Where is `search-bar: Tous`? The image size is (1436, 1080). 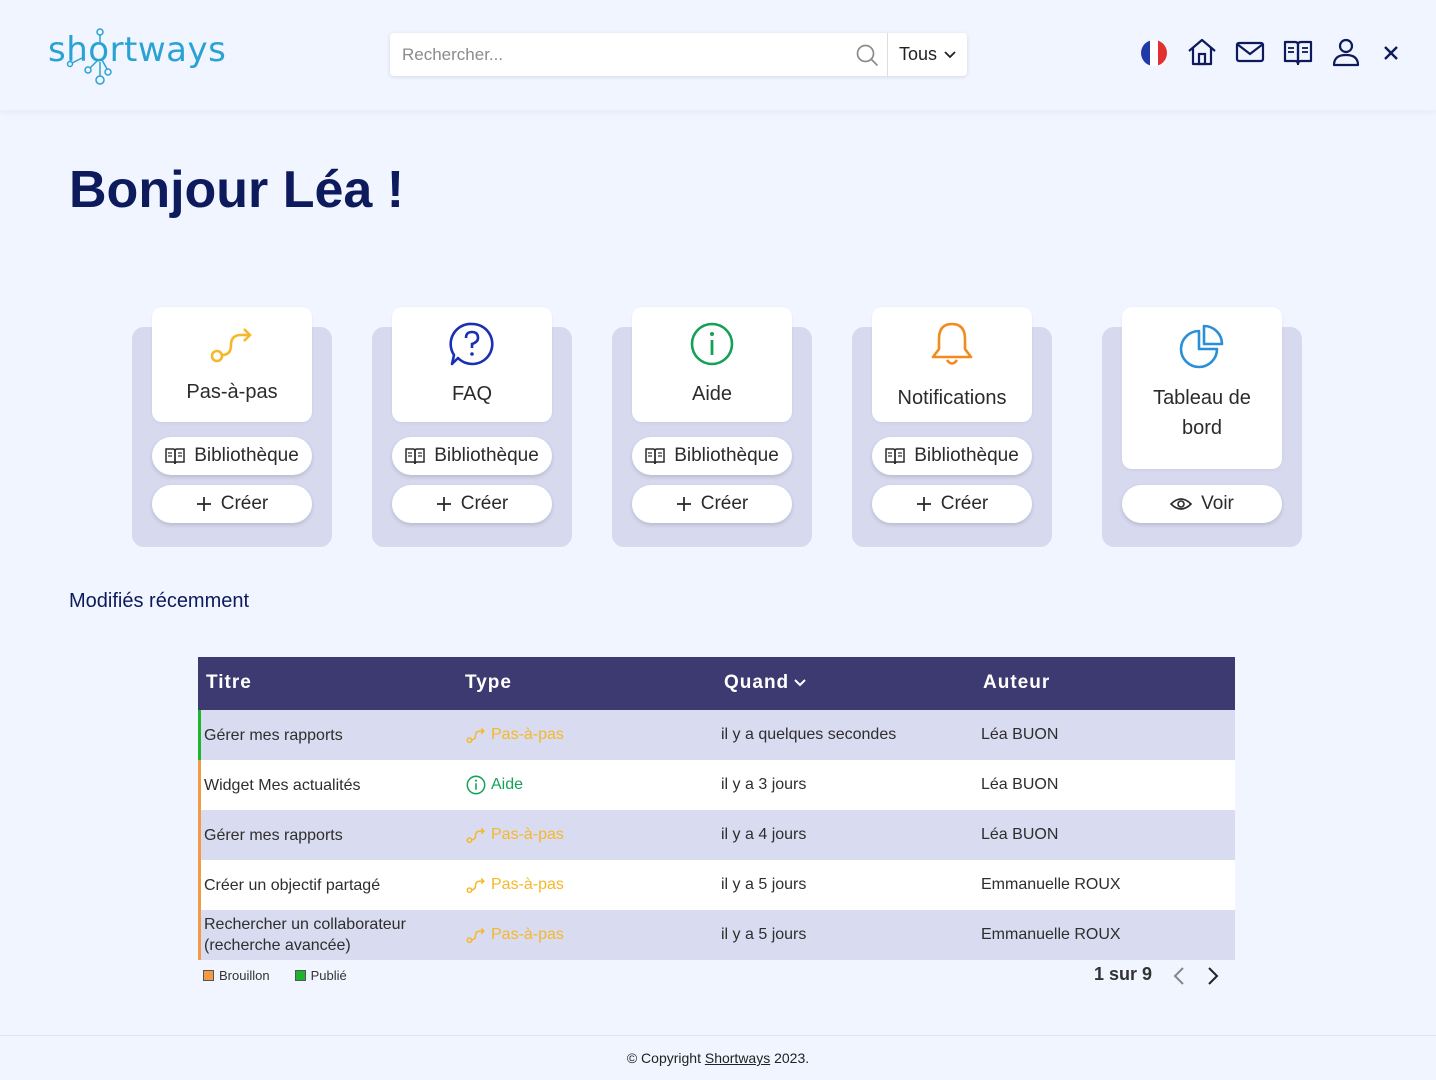
search-bar: Tous is located at coordinates (678, 54).